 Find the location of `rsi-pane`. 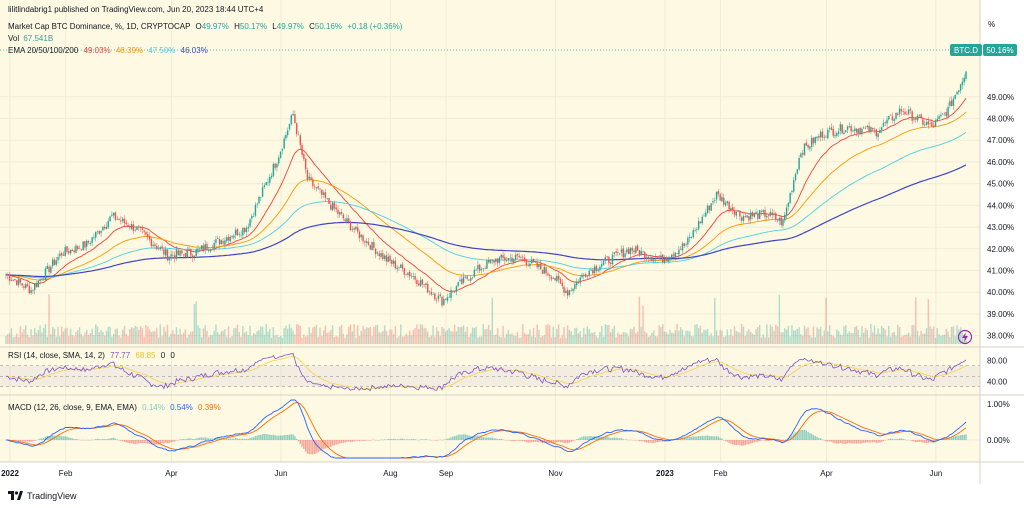

rsi-pane is located at coordinates (490, 372).